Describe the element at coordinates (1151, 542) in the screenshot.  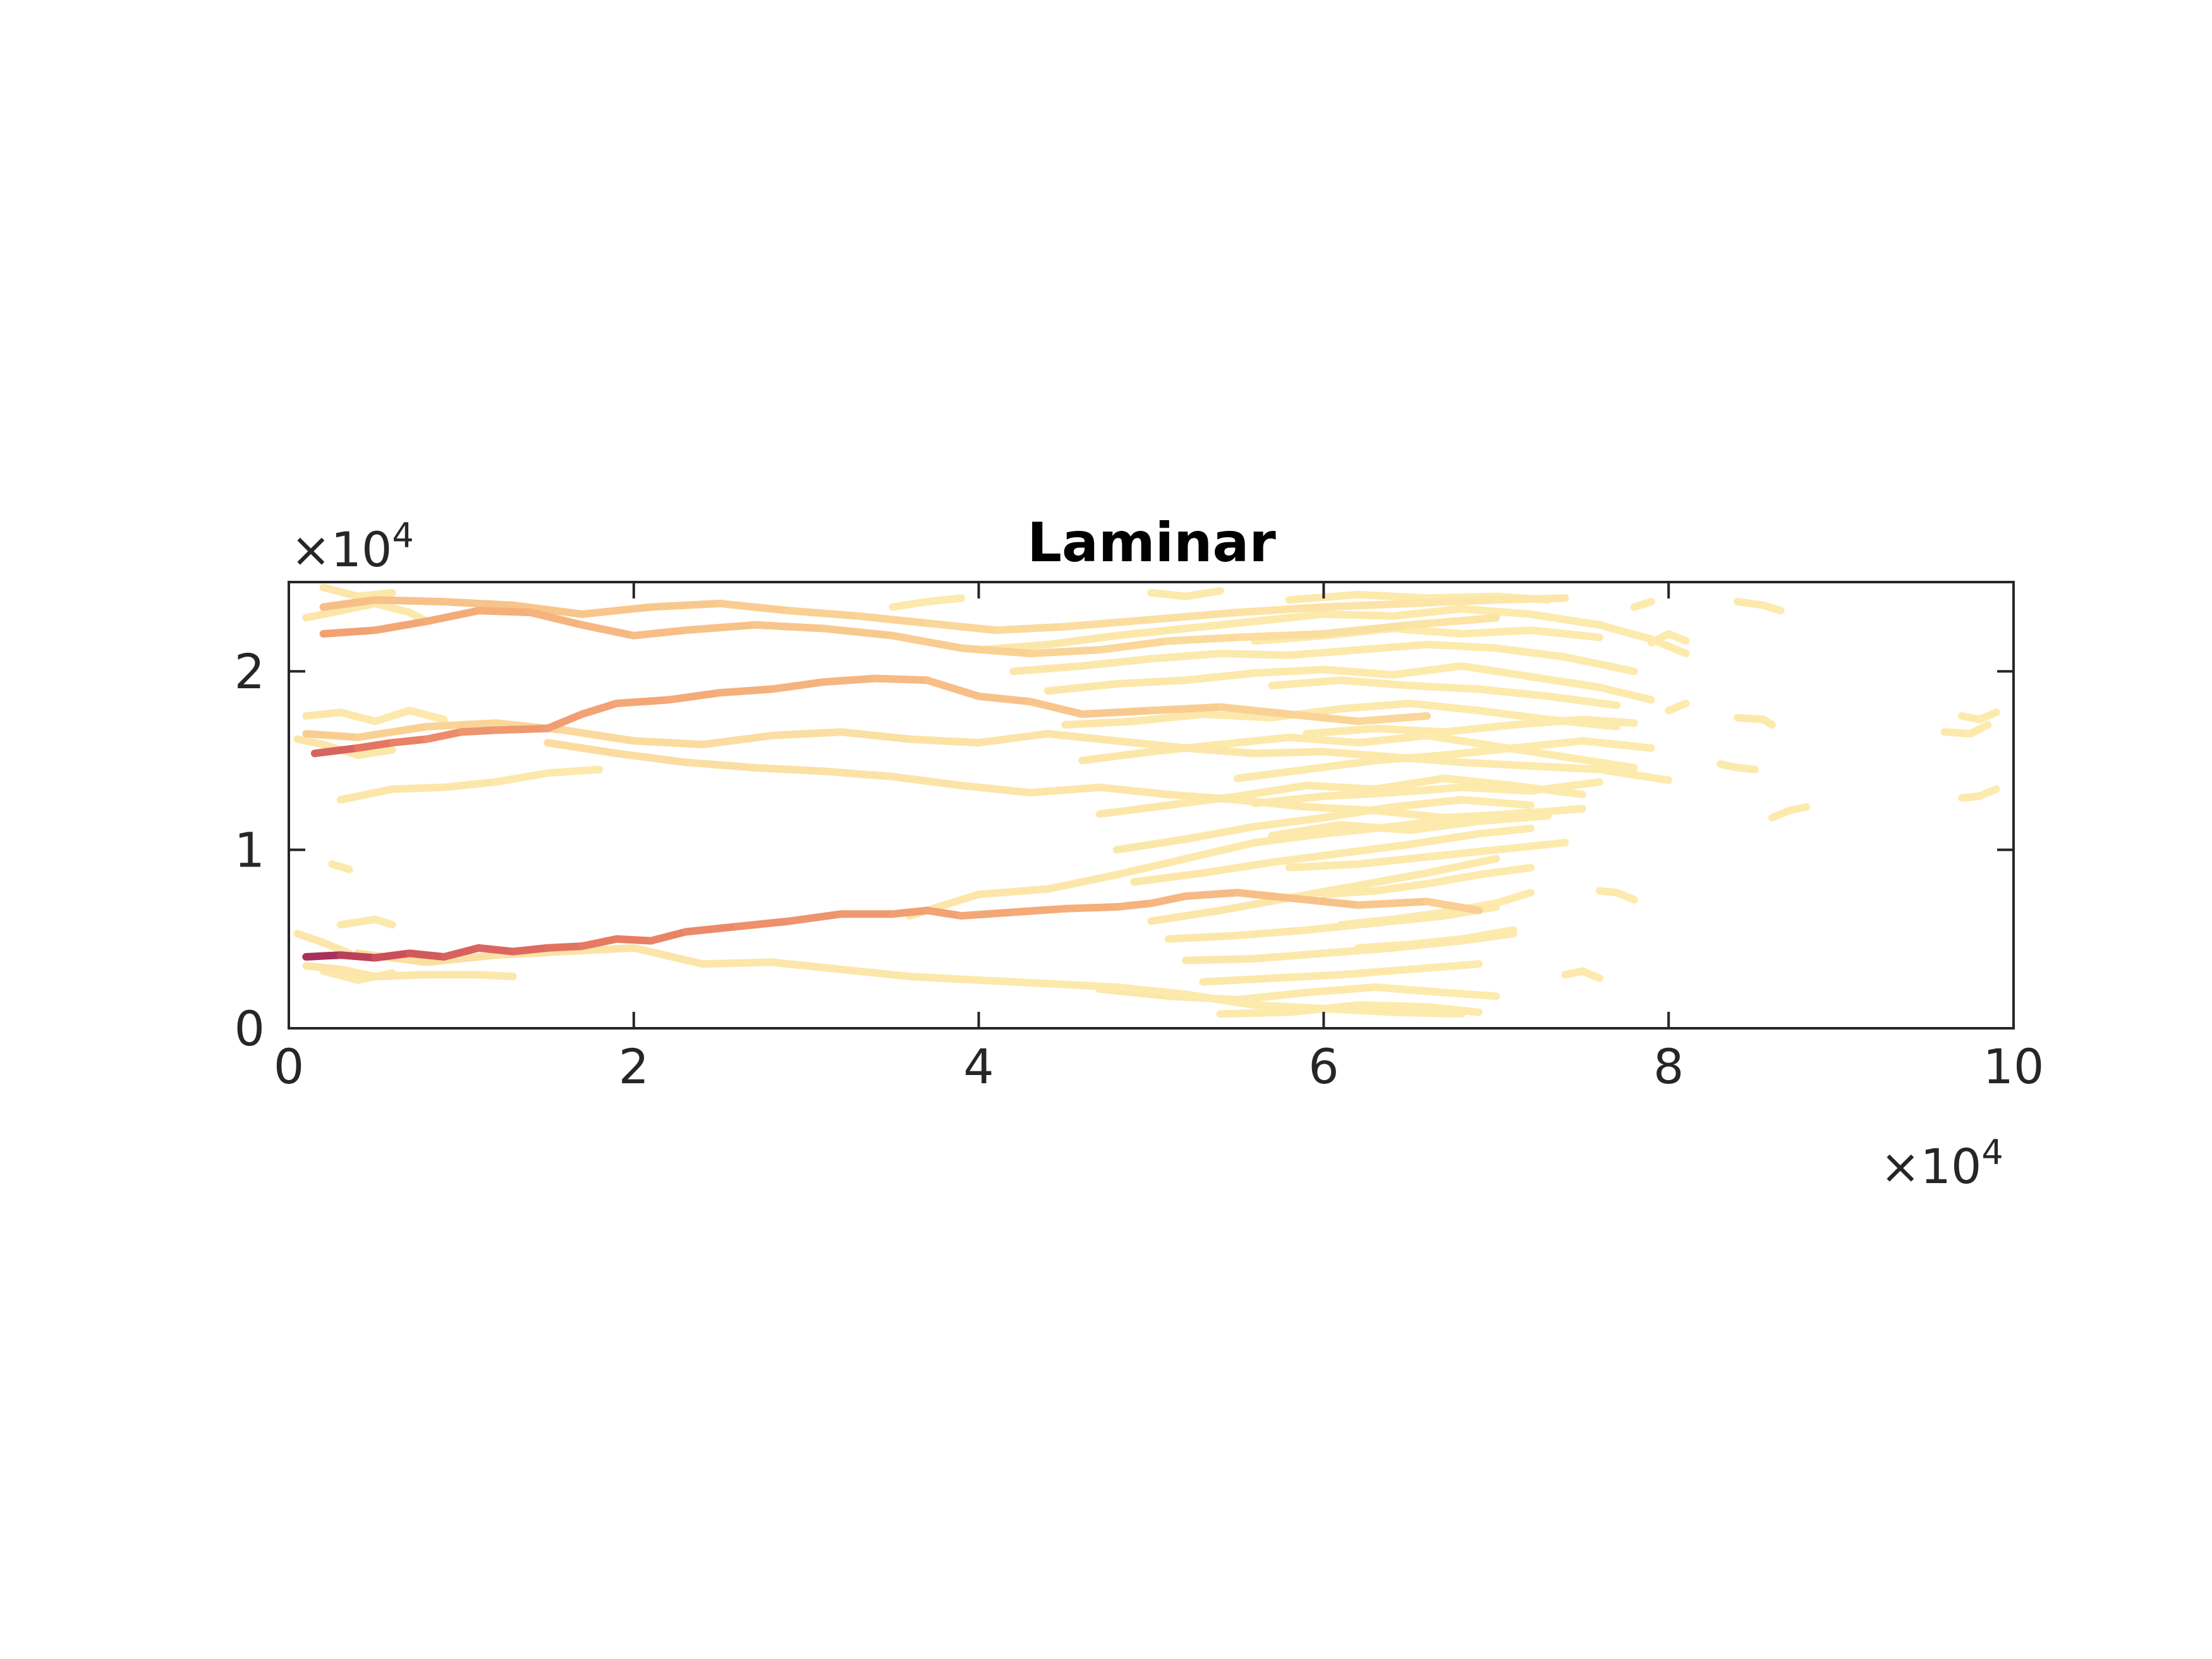
I see `chart-title: Laminar` at that location.